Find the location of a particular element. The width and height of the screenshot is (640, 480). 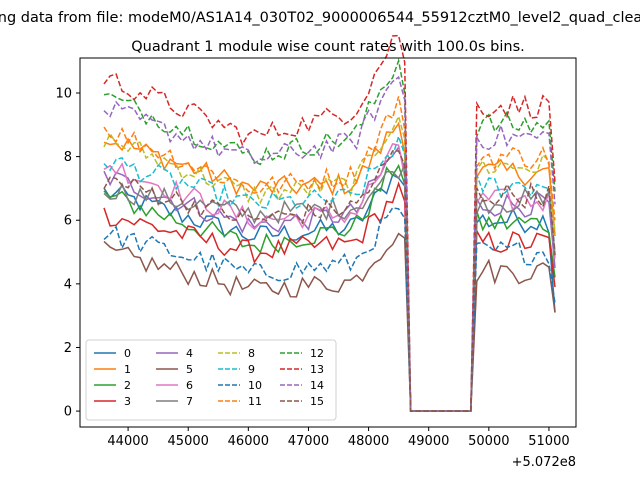

y-tick-label: 0 is located at coordinates (68, 412).